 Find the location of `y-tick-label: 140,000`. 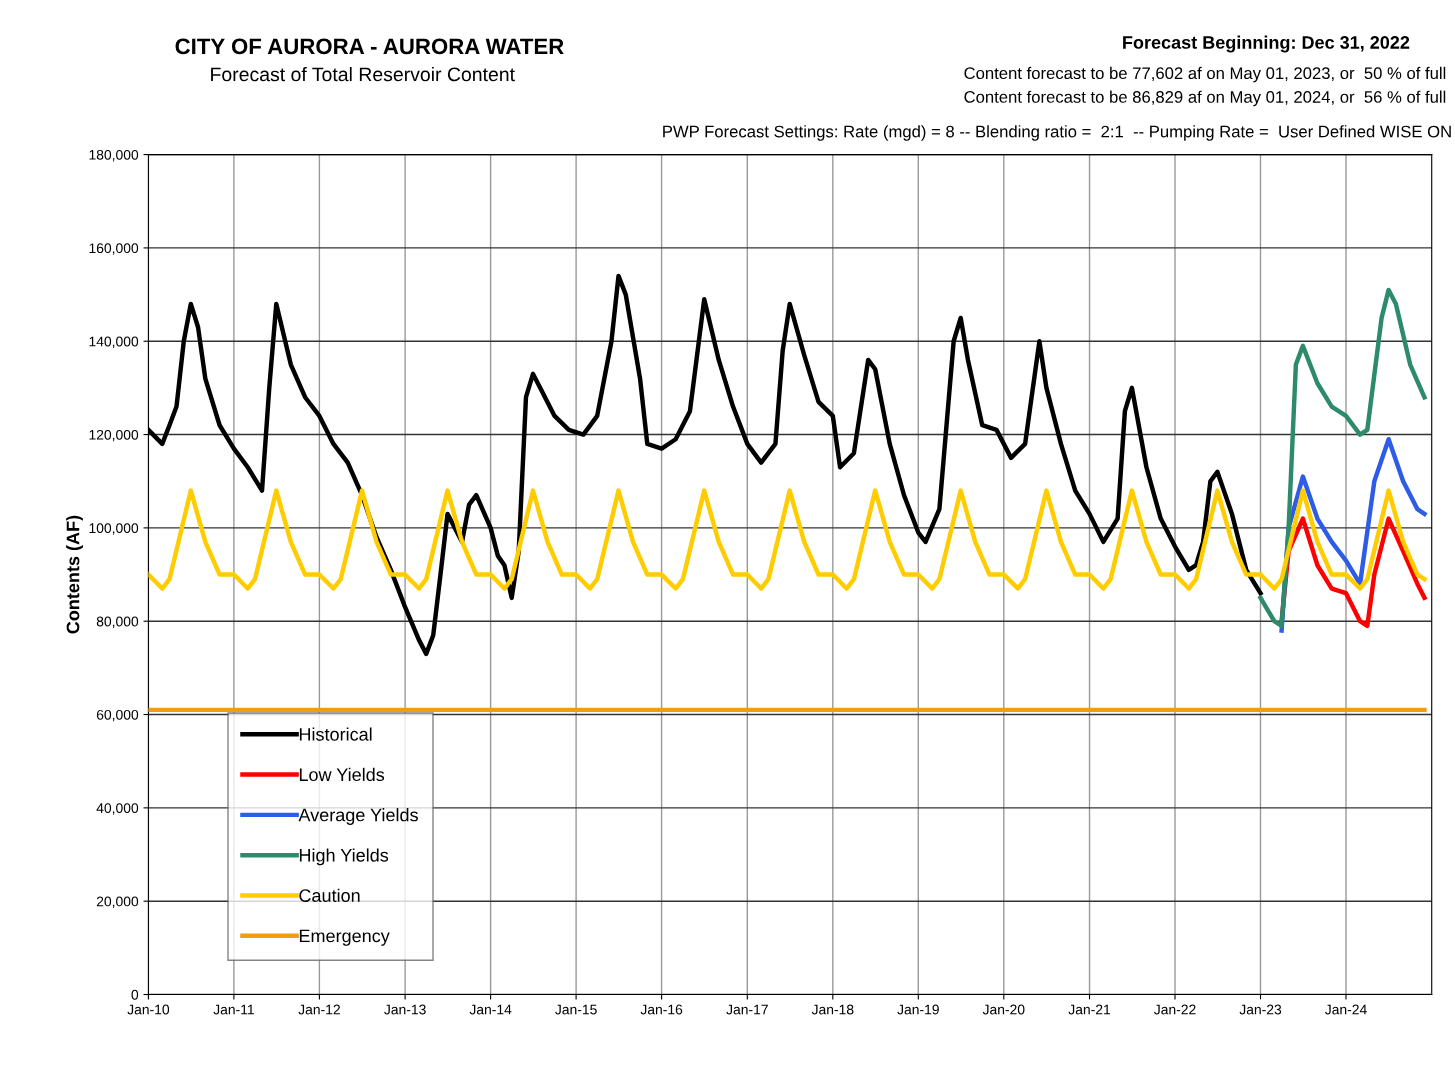

y-tick-label: 140,000 is located at coordinates (114, 342).